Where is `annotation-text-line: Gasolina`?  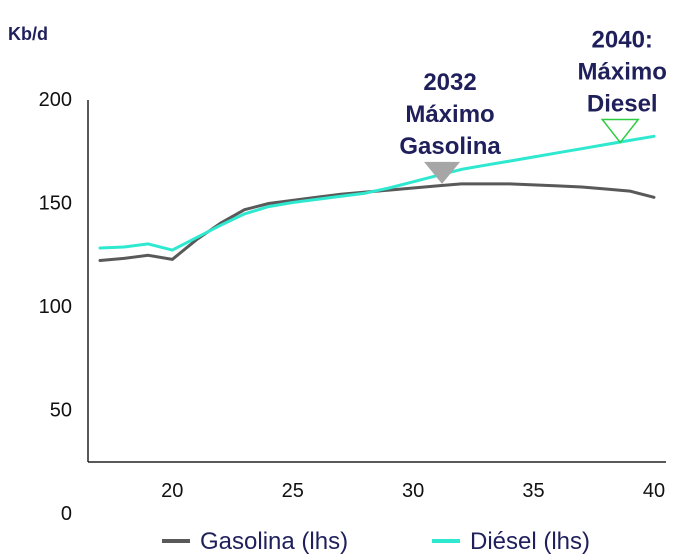 annotation-text-line: Gasolina is located at coordinates (450, 146).